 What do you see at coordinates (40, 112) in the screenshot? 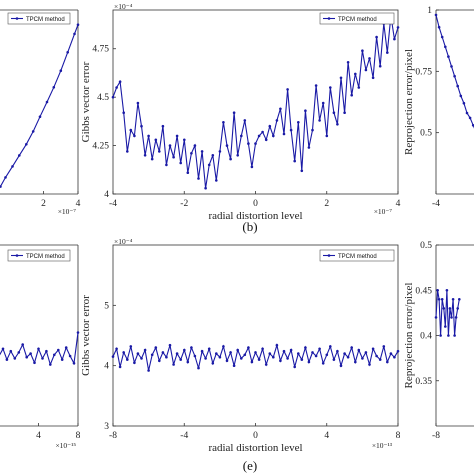
I see `panel-a-chart: 2 4×10⁻⁷ TPCM method` at bounding box center [40, 112].